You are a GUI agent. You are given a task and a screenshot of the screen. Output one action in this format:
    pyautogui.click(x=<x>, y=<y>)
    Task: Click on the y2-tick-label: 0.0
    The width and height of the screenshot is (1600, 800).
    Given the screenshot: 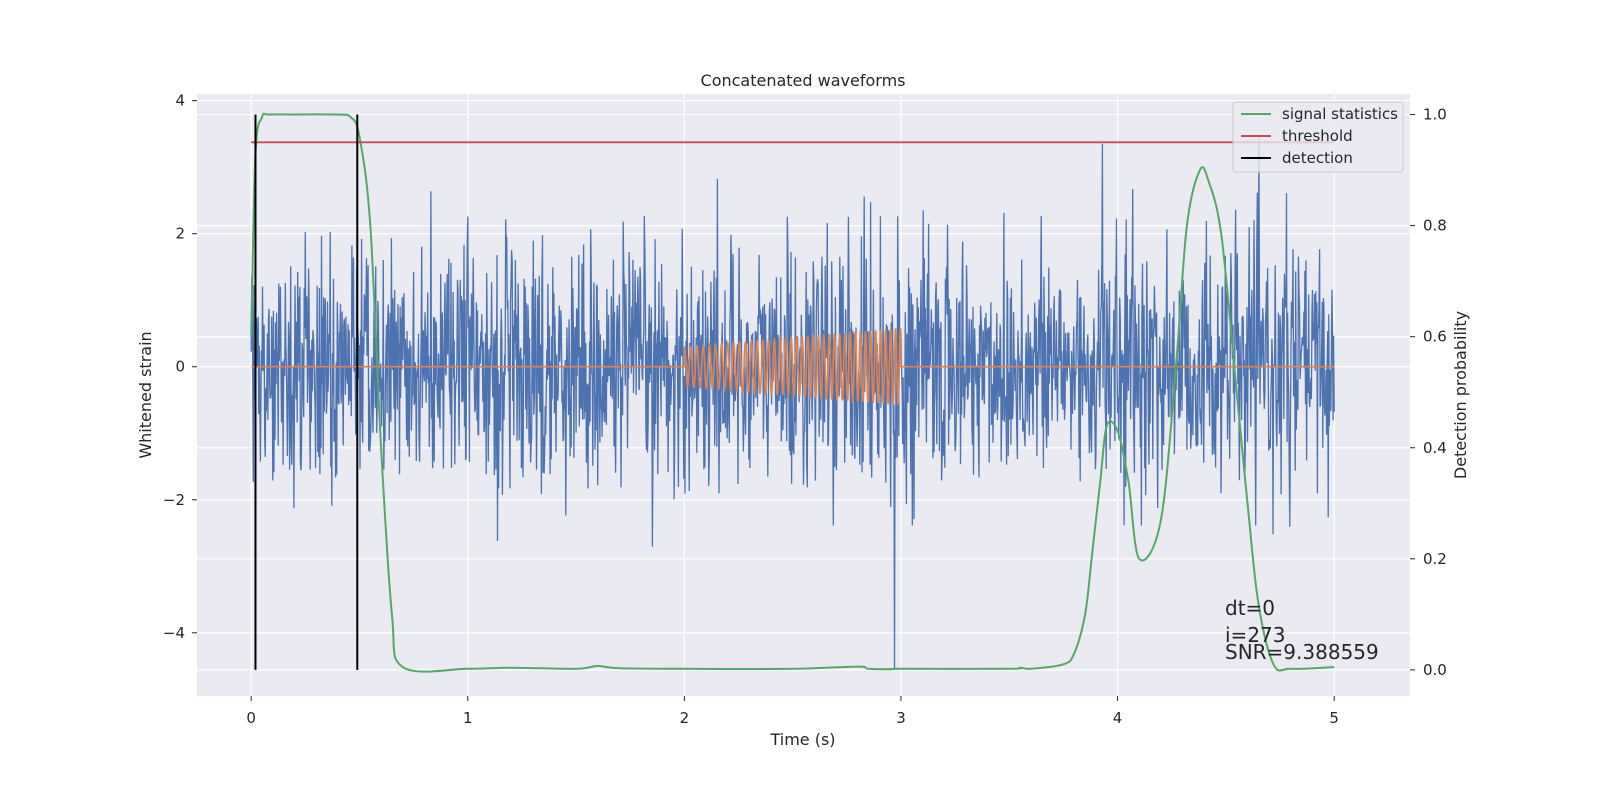 What is the action you would take?
    pyautogui.click(x=1435, y=670)
    